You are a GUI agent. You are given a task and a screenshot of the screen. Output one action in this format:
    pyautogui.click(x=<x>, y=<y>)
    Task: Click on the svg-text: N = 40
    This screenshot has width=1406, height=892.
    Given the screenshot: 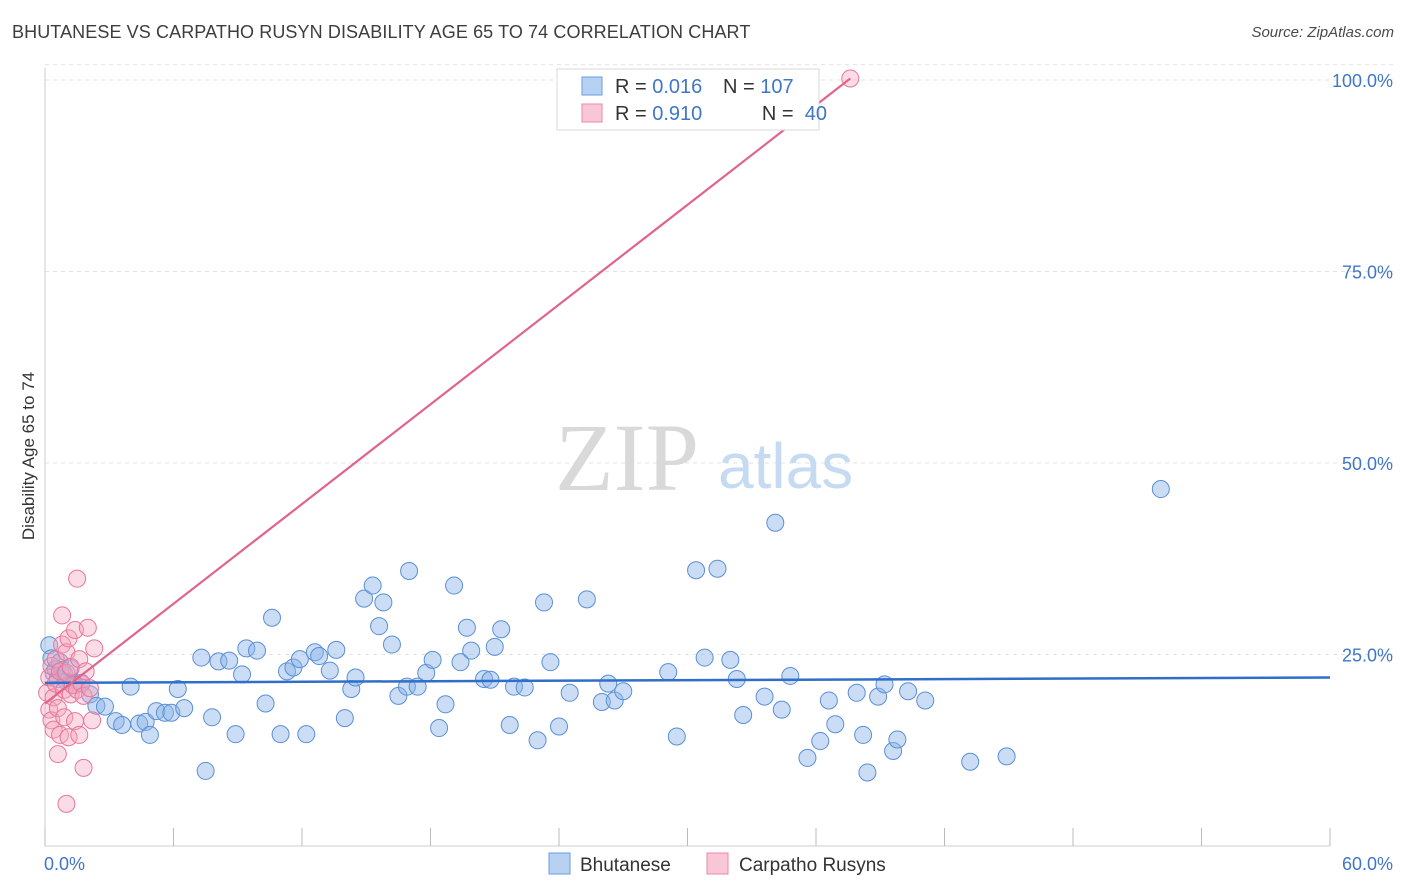 What is the action you would take?
    pyautogui.click(x=789, y=114)
    